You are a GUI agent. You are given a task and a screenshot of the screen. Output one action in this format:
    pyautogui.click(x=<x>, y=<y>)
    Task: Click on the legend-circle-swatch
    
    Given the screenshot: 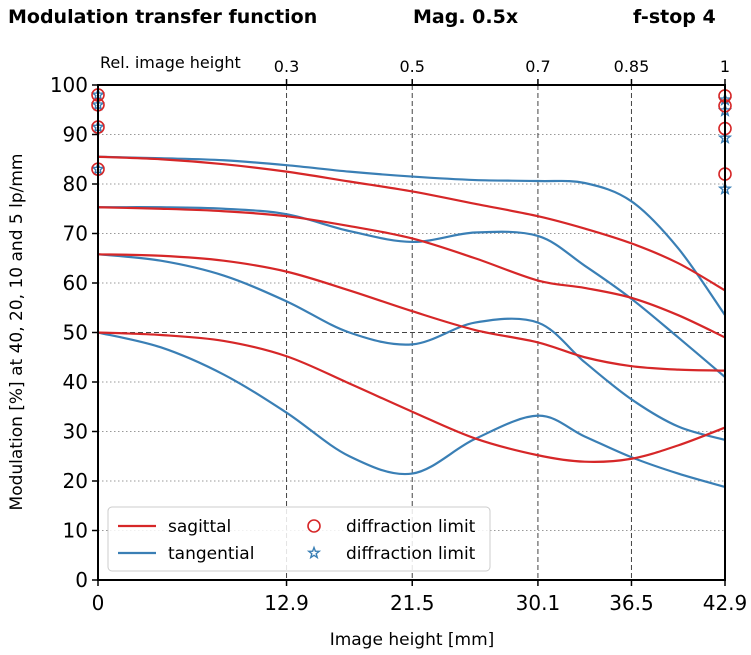 What is the action you would take?
    pyautogui.click(x=314, y=526)
    